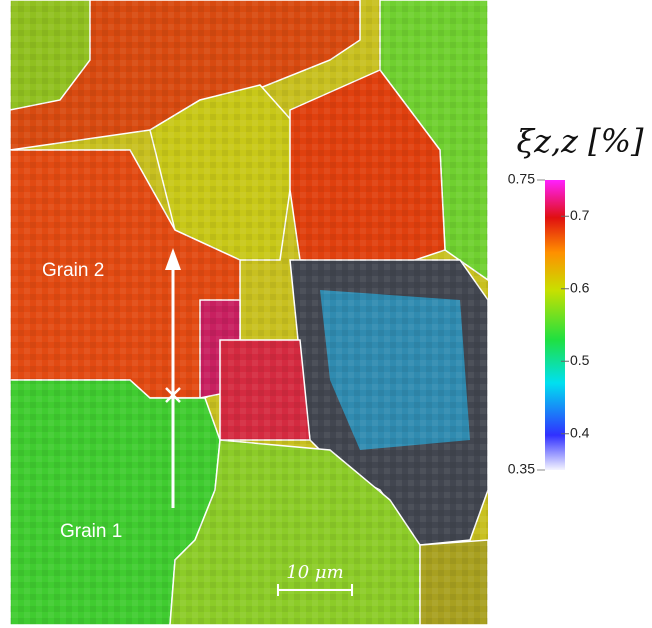 This screenshot has width=652, height=628. What do you see at coordinates (555, 325) in the screenshot?
I see `colorbar` at bounding box center [555, 325].